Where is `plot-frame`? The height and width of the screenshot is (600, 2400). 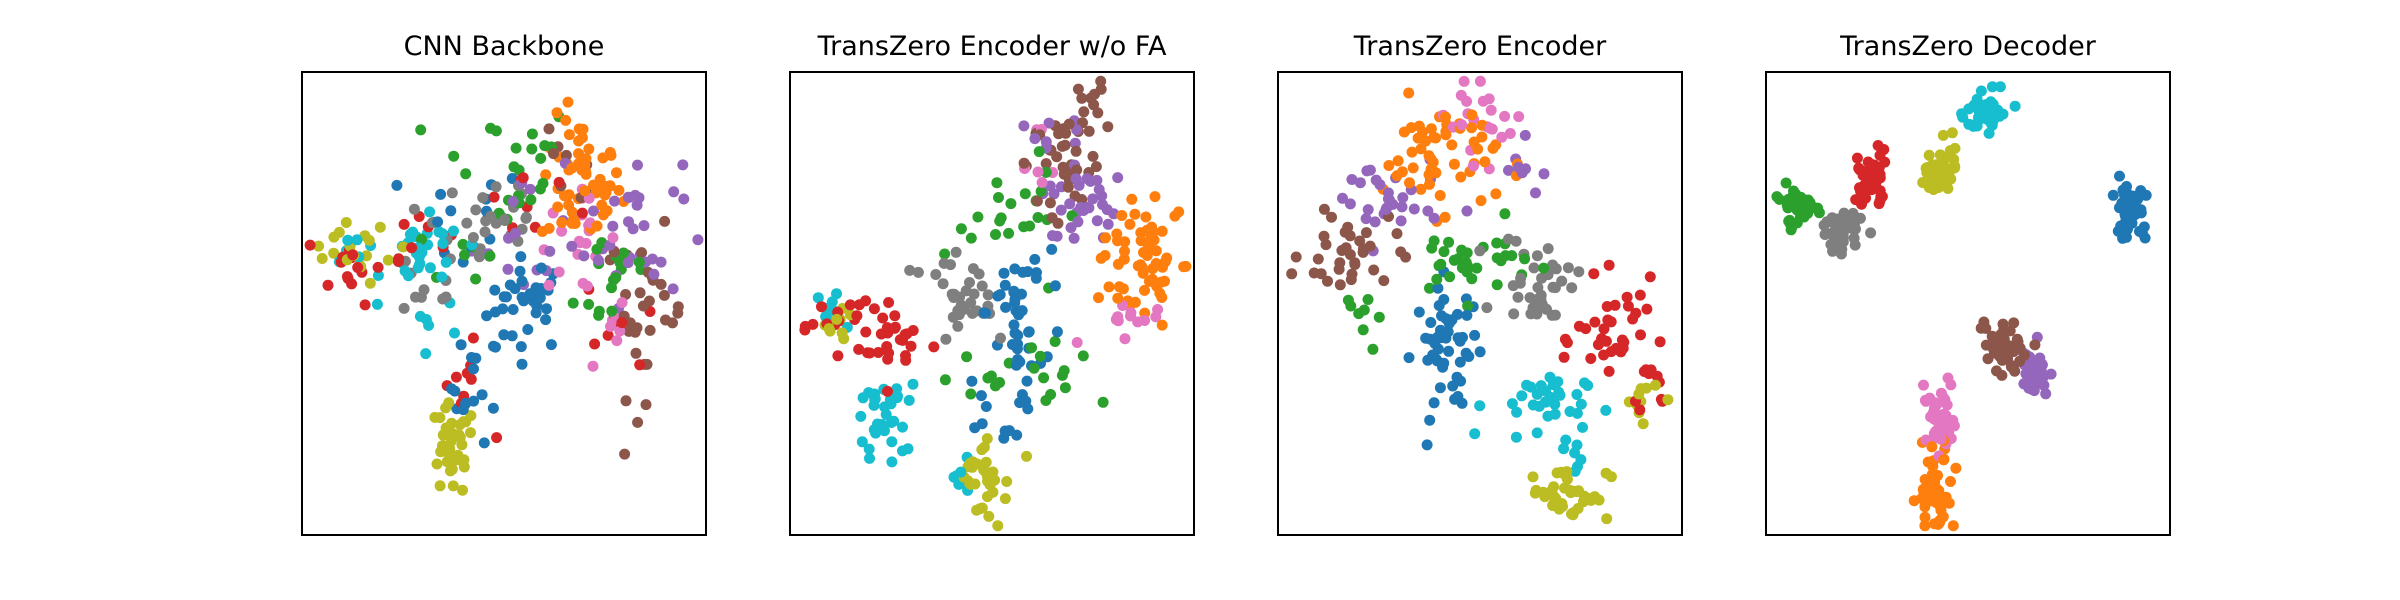 plot-frame is located at coordinates (992, 303).